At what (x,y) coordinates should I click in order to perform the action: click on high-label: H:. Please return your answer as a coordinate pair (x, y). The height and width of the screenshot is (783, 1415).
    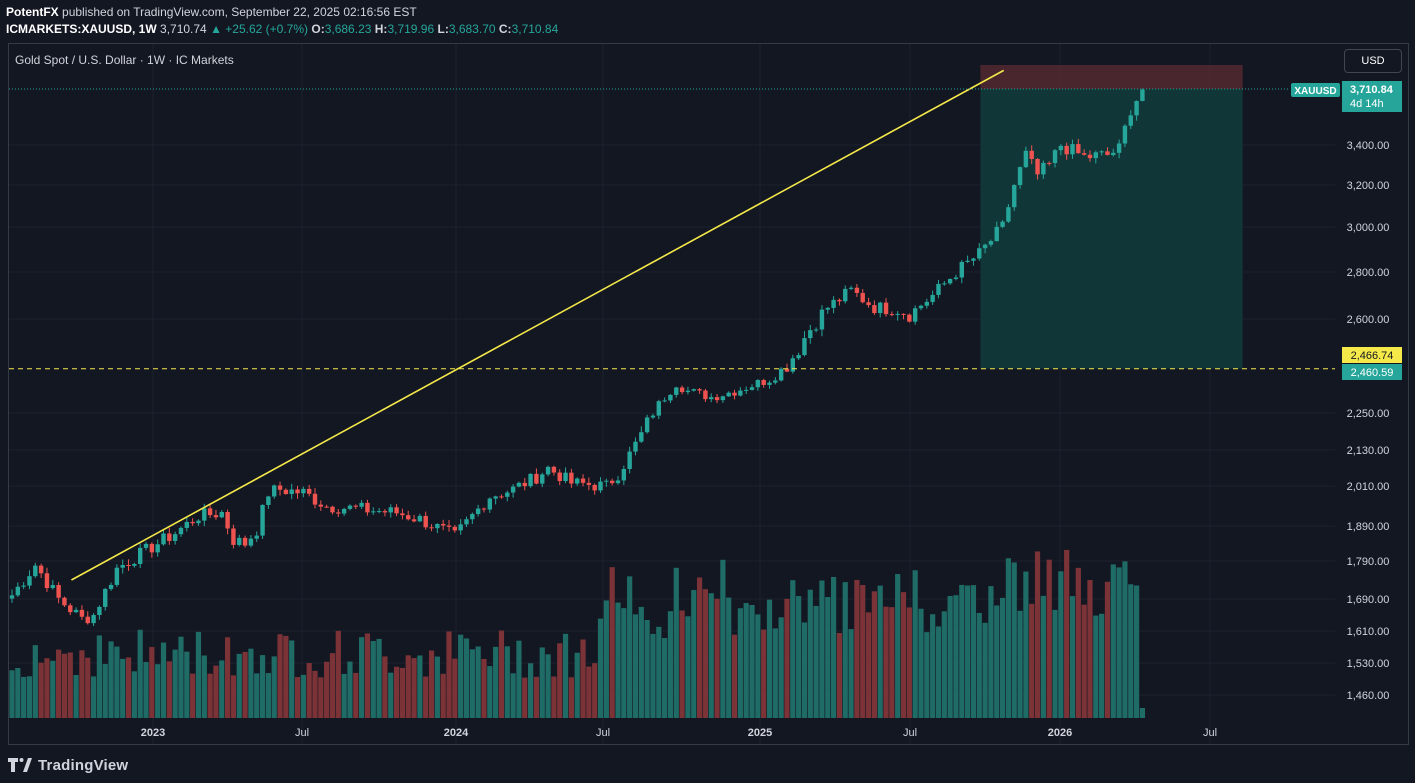
    Looking at the image, I should click on (381, 29).